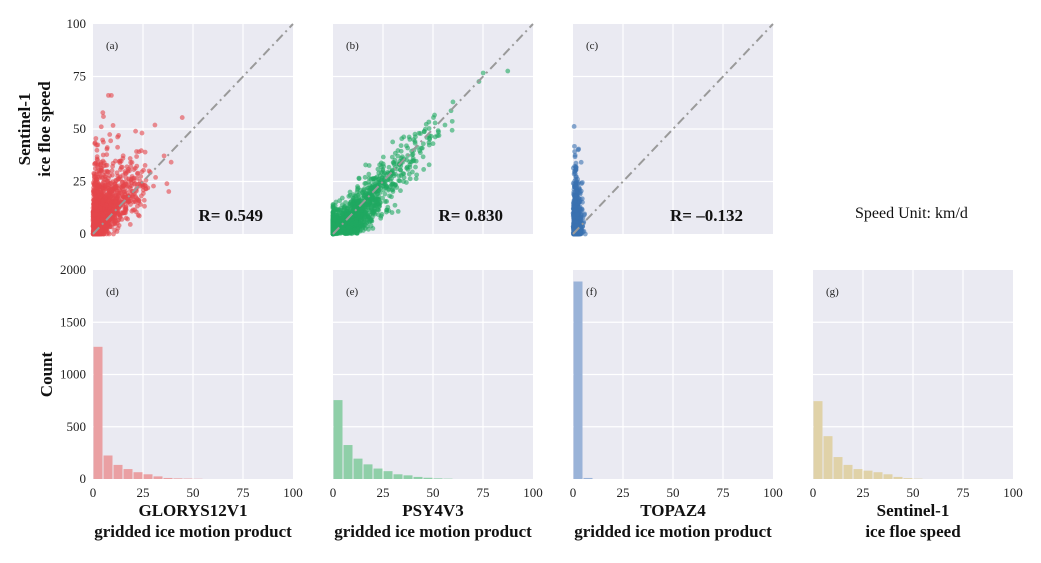 The width and height of the screenshot is (1041, 563). I want to click on y-axis-label: ice floe speed, so click(44, 129).